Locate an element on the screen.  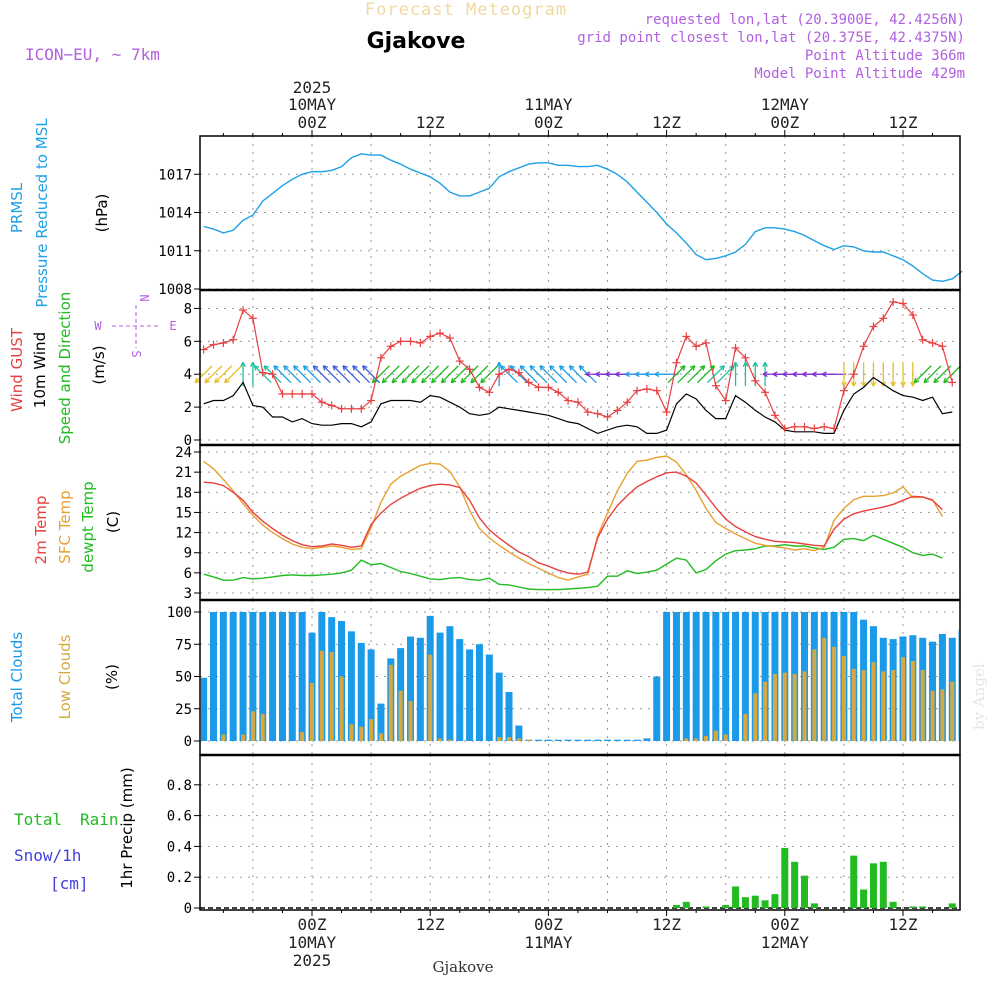
bottom-time-label: 2025 is located at coordinates (312, 960).